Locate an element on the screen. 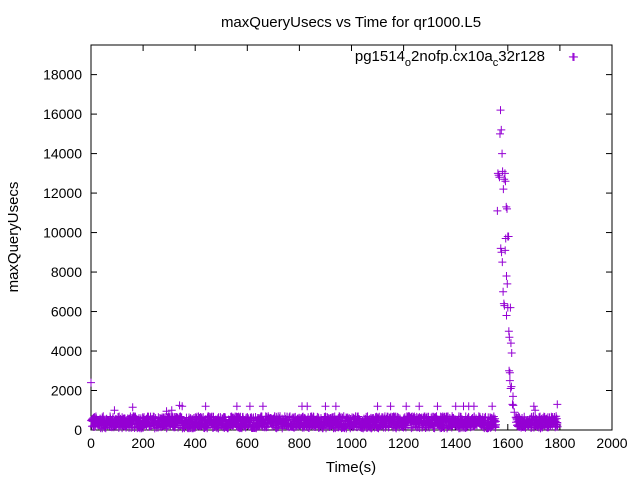  y-tick-label: 2000 is located at coordinates (66, 391).